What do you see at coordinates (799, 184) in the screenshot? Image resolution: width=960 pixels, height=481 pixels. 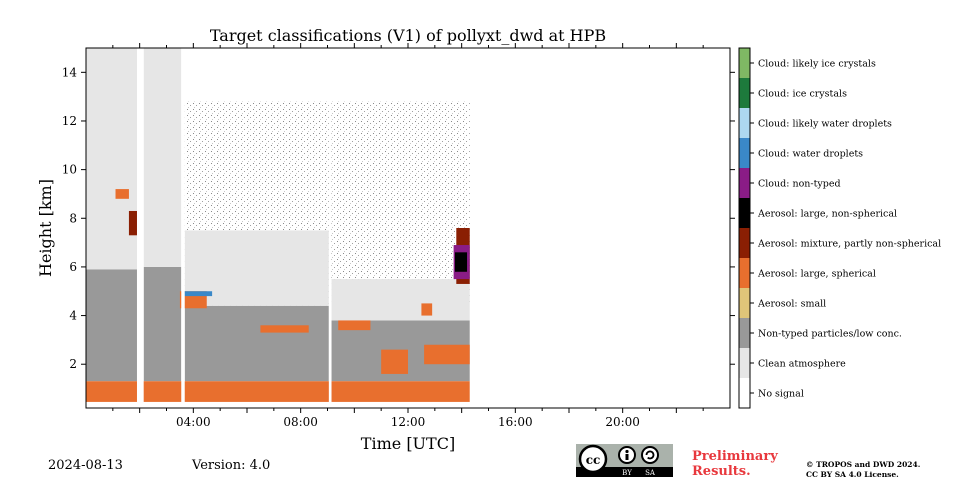 I see `colorbar-label: Cloud: non-typed` at bounding box center [799, 184].